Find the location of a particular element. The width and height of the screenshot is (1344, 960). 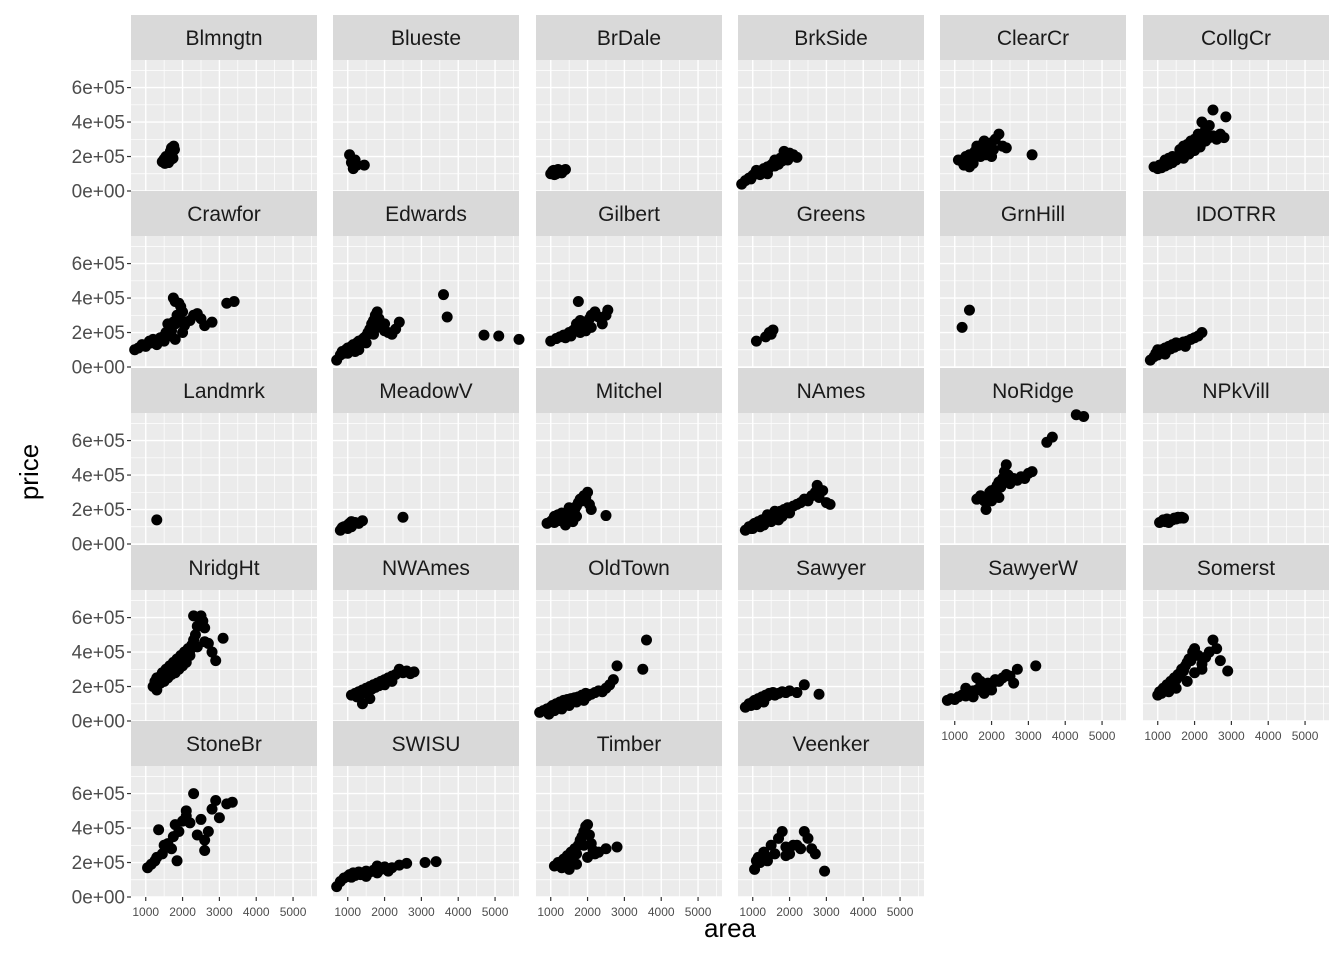

facet-somerst: Somerst 1000 2000 3000 4000 5000 is located at coordinates (1236, 644).